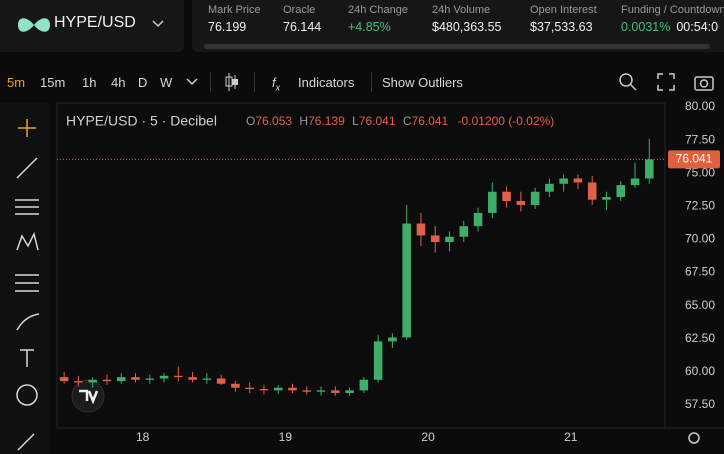 The width and height of the screenshot is (724, 454). Describe the element at coordinates (369, 27) in the screenshot. I see `stat-value-text: +4.85%` at that location.